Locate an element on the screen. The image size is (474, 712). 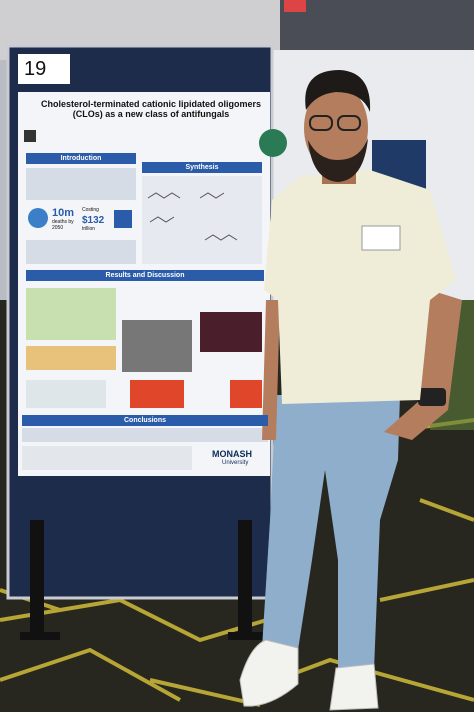
face is located at coordinates (336, 128).